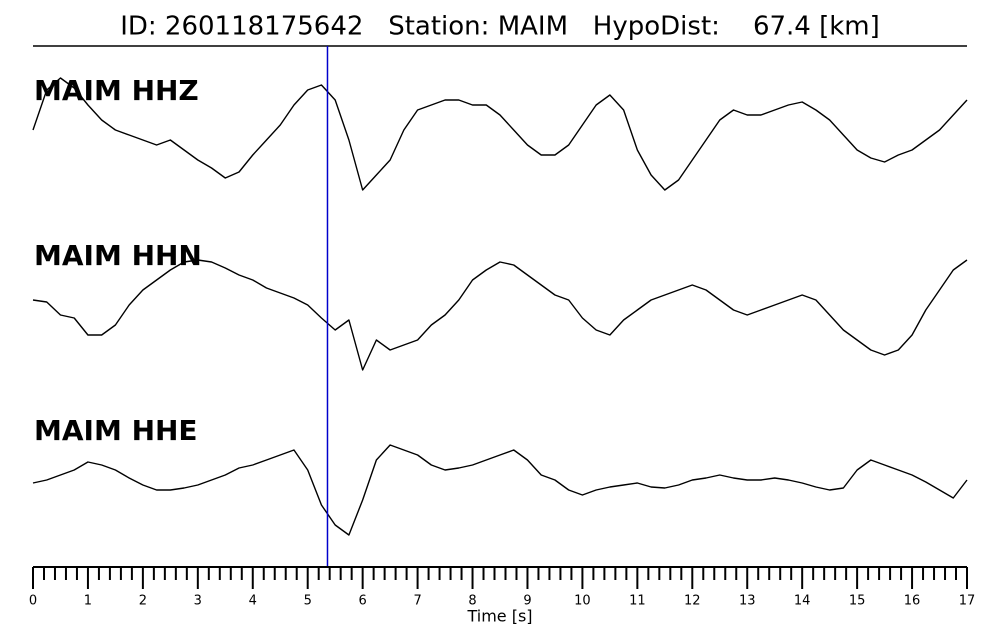 The height and width of the screenshot is (640, 1000). What do you see at coordinates (802, 601) in the screenshot?
I see `x-tick-label: 14` at bounding box center [802, 601].